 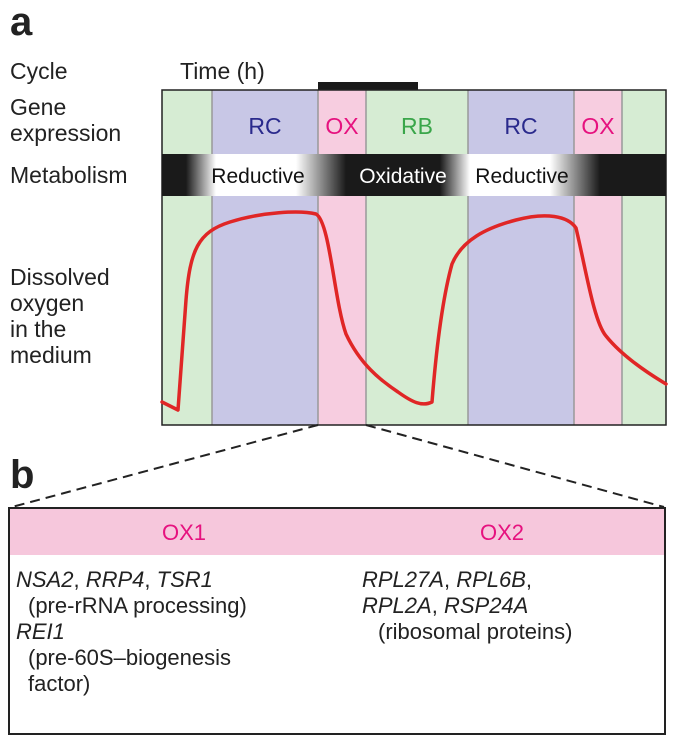 I want to click on metabolism-reductive-1: Reductive, so click(x=257, y=176).